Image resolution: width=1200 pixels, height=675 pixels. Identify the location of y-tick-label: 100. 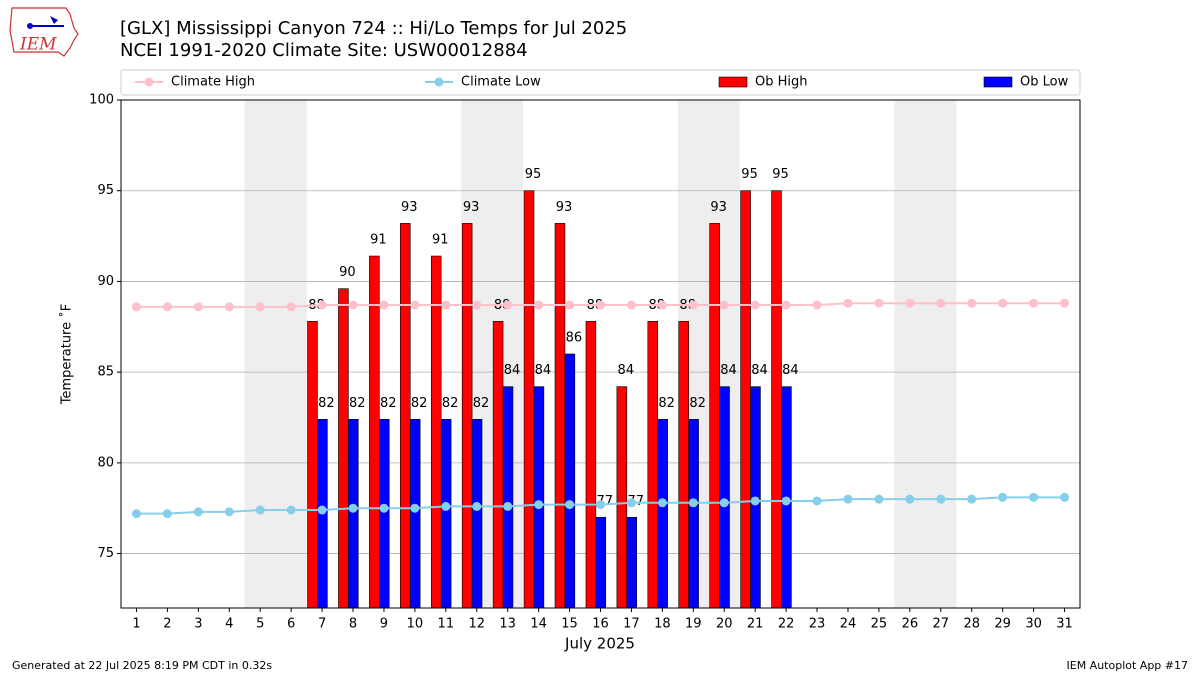
(101, 100).